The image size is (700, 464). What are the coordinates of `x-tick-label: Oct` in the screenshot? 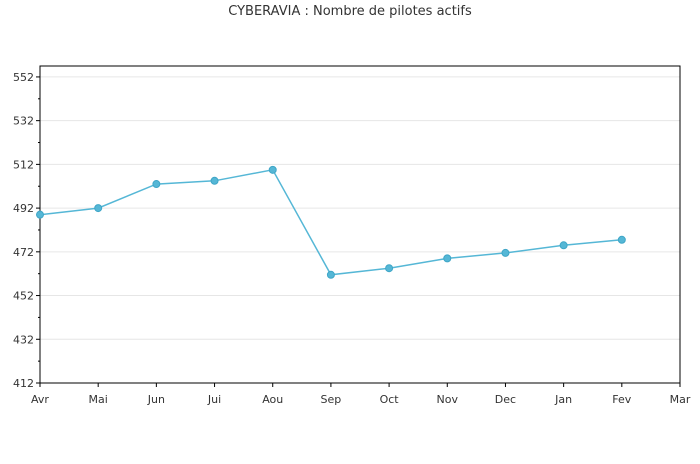 It's located at (390, 399).